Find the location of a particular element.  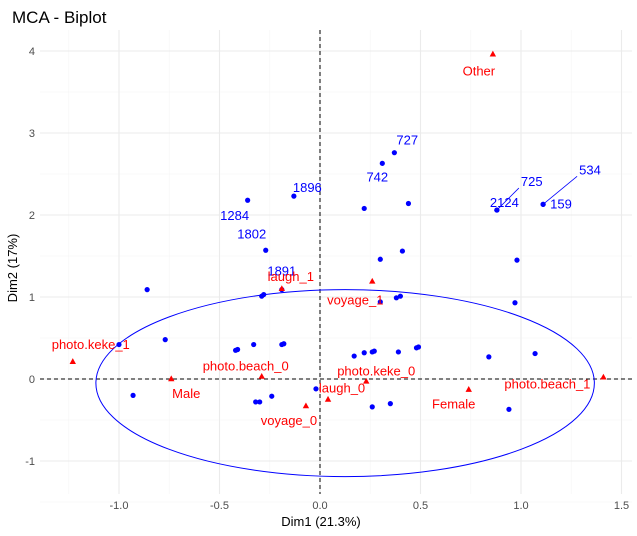

x-tick-label: 1.0 is located at coordinates (520, 506).